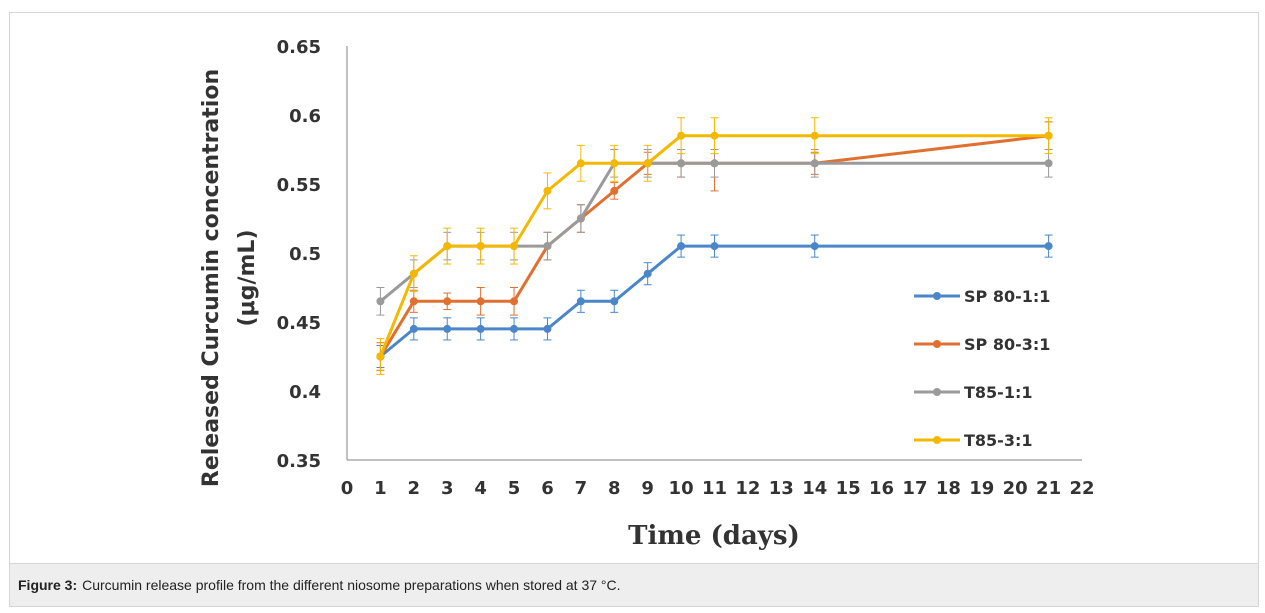 The height and width of the screenshot is (613, 1265). I want to click on legend-label: SP 80-3:1, so click(1007, 344).